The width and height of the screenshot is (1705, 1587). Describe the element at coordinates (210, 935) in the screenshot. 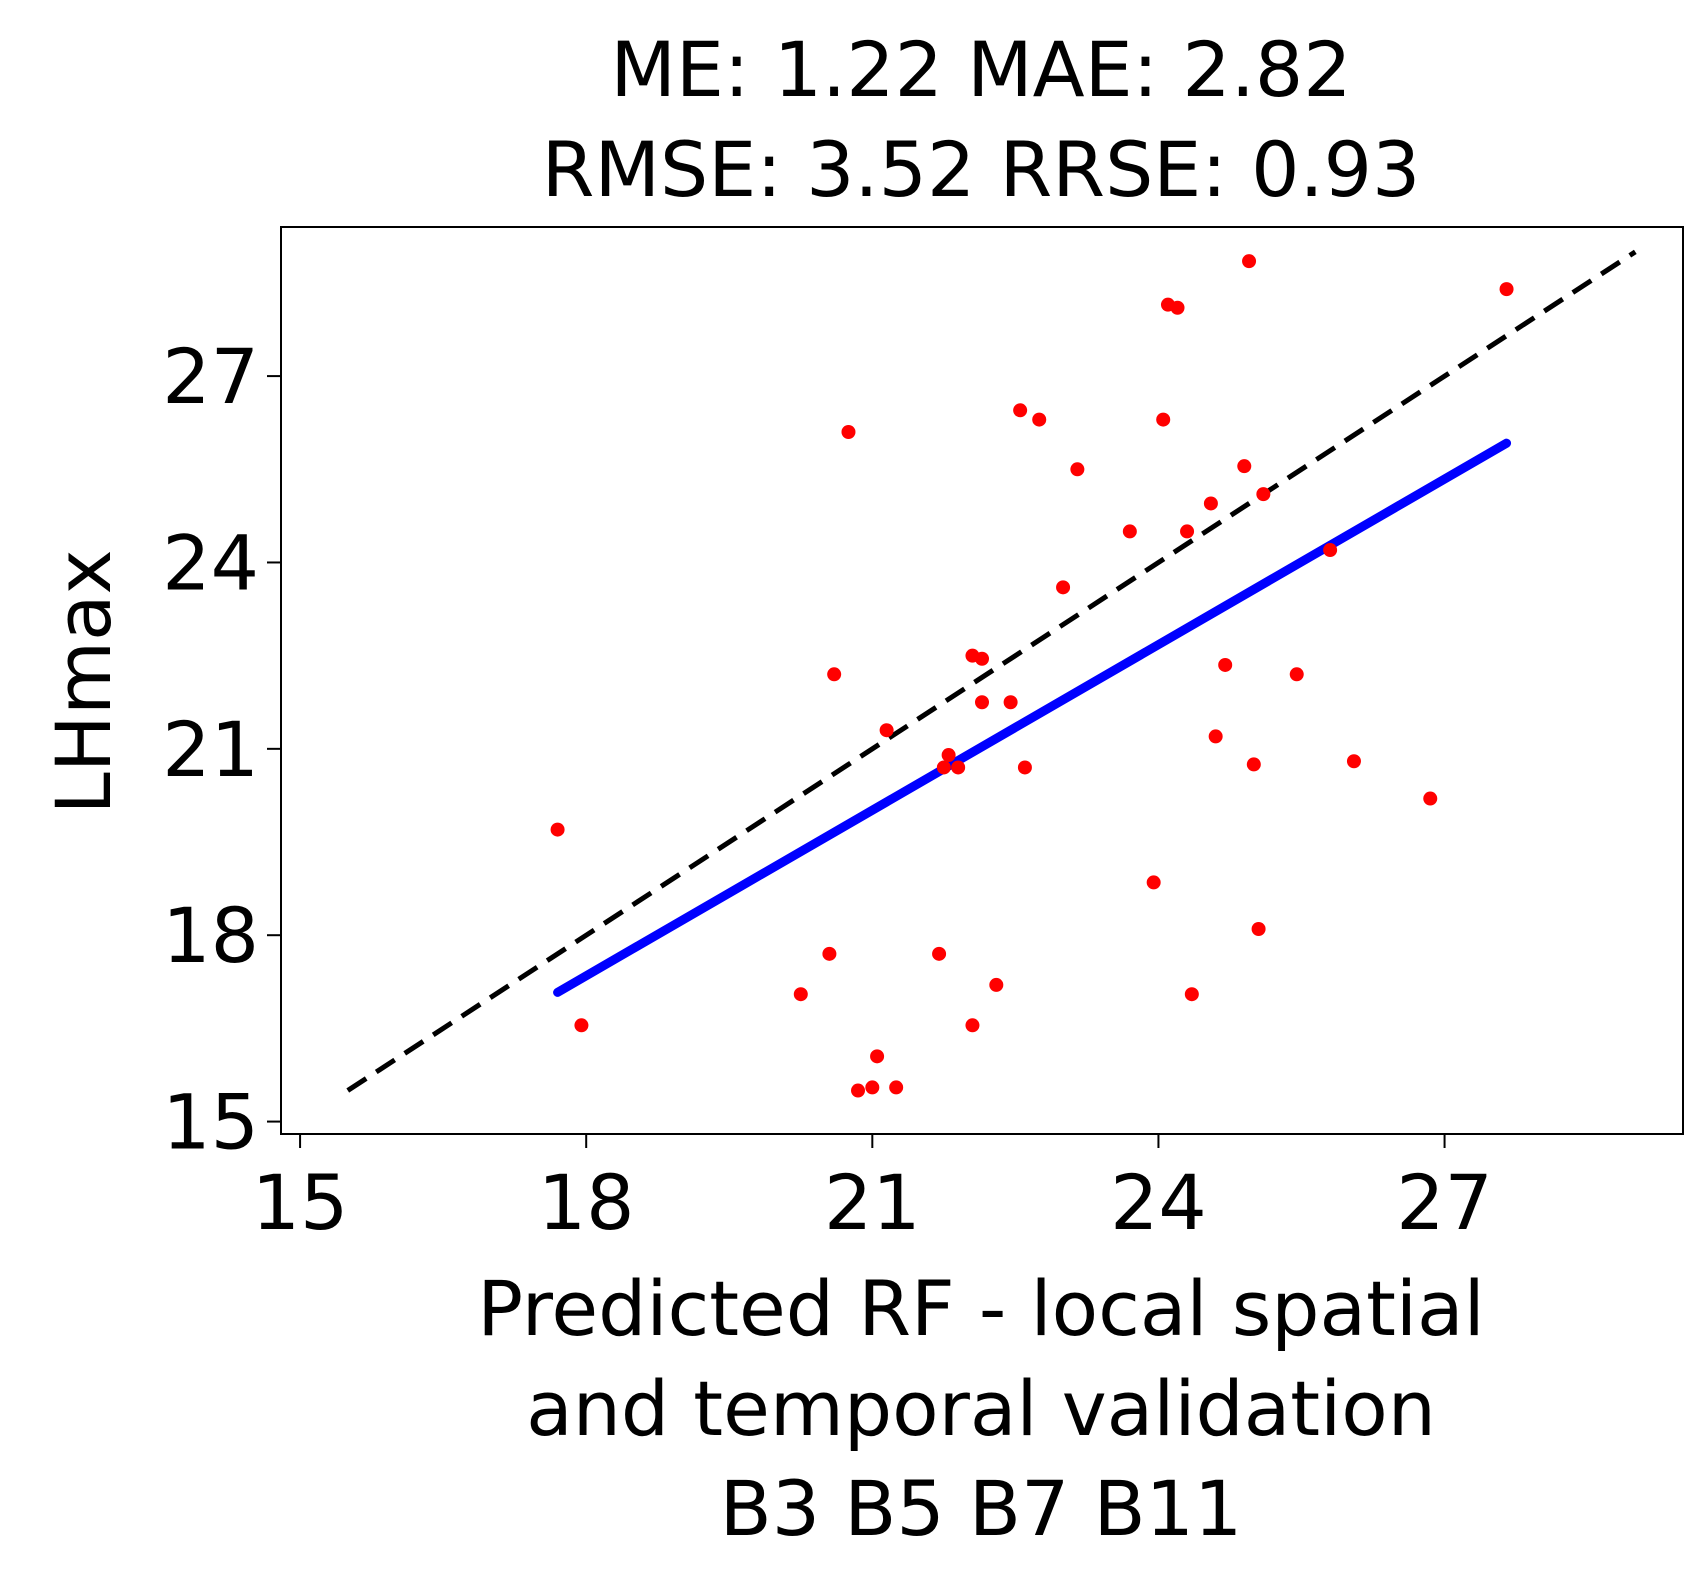

I see `y-tick-label: 18` at that location.